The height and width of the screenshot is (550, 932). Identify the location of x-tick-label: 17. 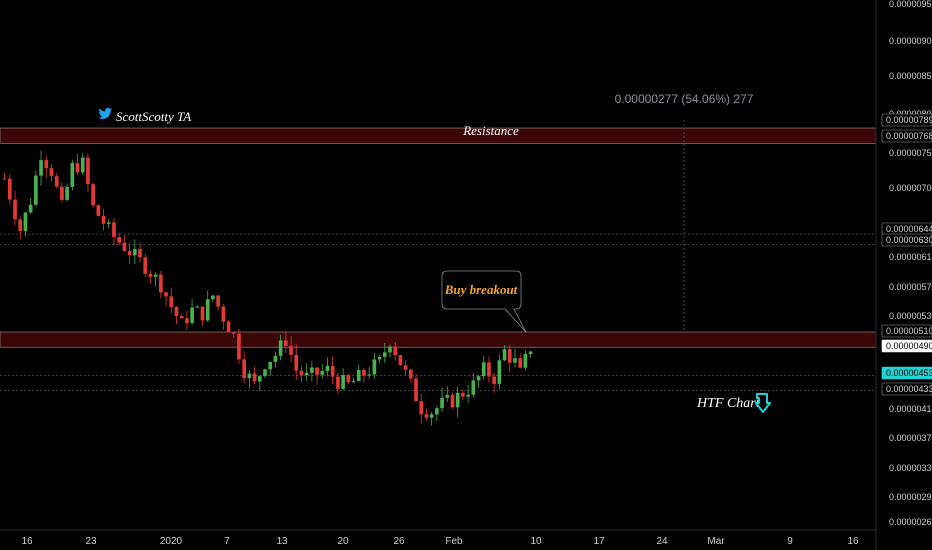
(599, 541).